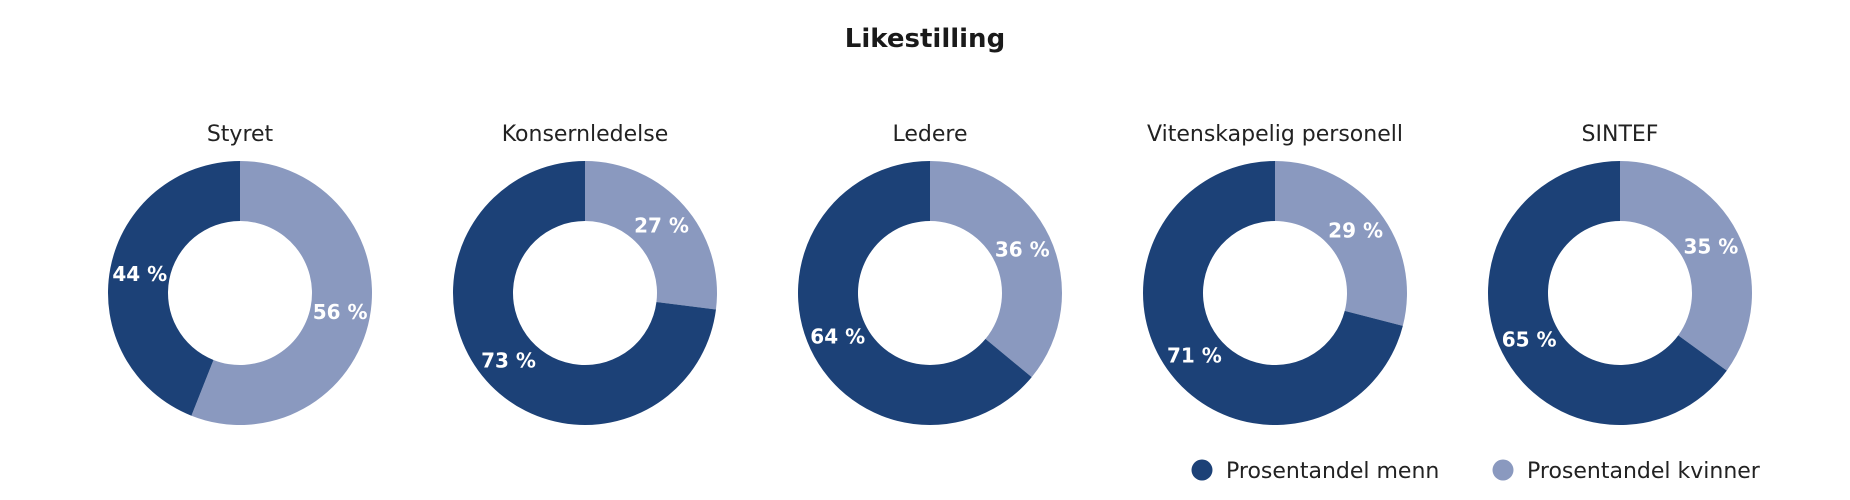  Describe the element at coordinates (340, 312) in the screenshot. I see `data-label-styret-prosentandel-kvinner: 56 %` at that location.